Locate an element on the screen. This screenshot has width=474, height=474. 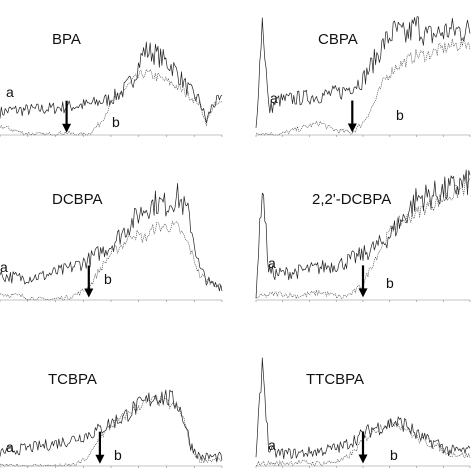
panel-title: BPA is located at coordinates (66, 39).